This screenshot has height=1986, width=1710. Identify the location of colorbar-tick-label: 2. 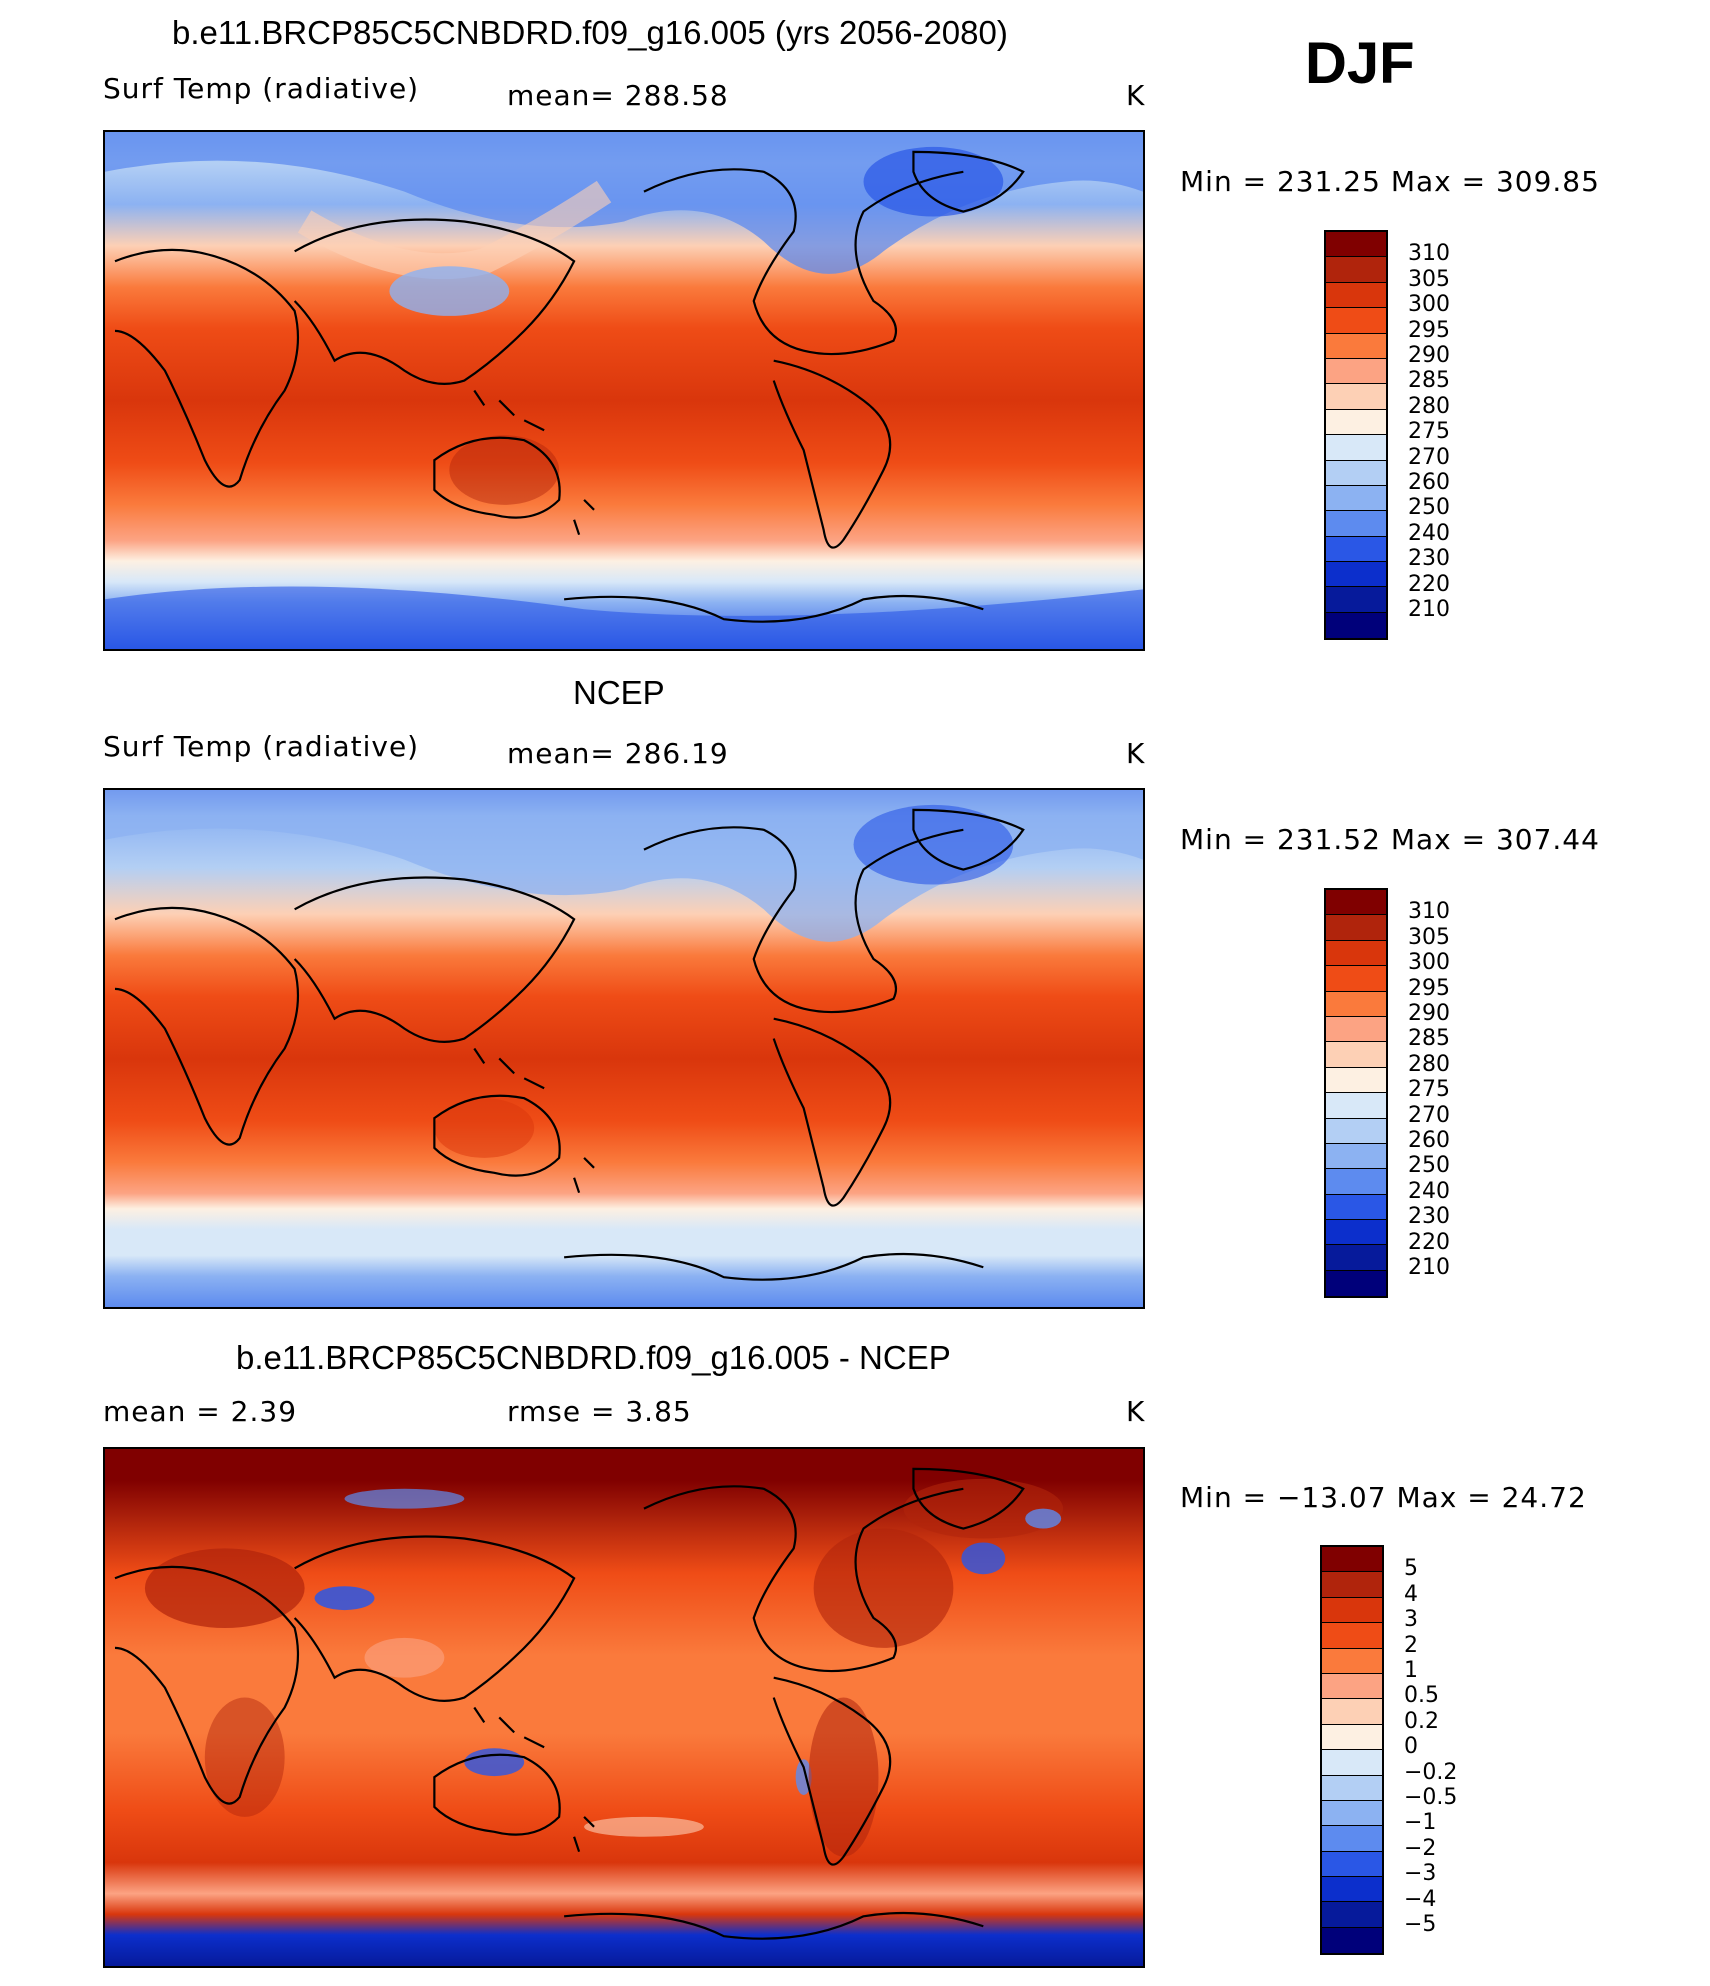
(1411, 1645).